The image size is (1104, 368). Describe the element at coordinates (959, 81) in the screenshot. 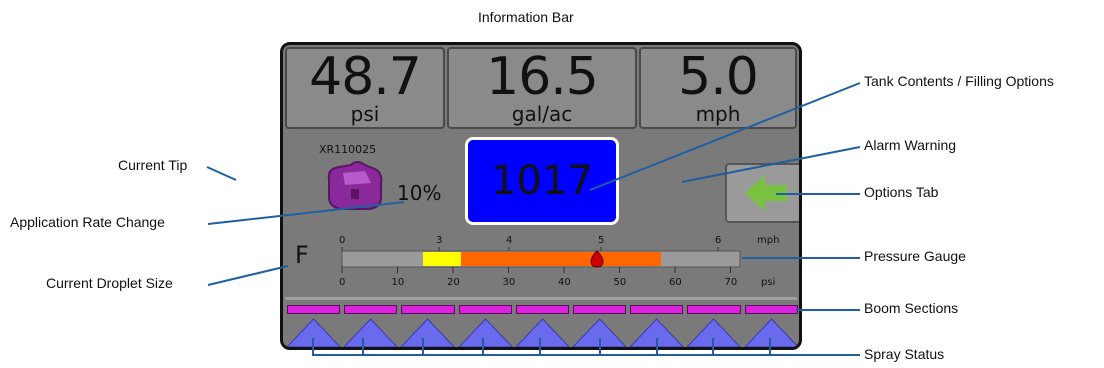

I see `tank-contents-label: Tank Contents / Filling Options` at that location.